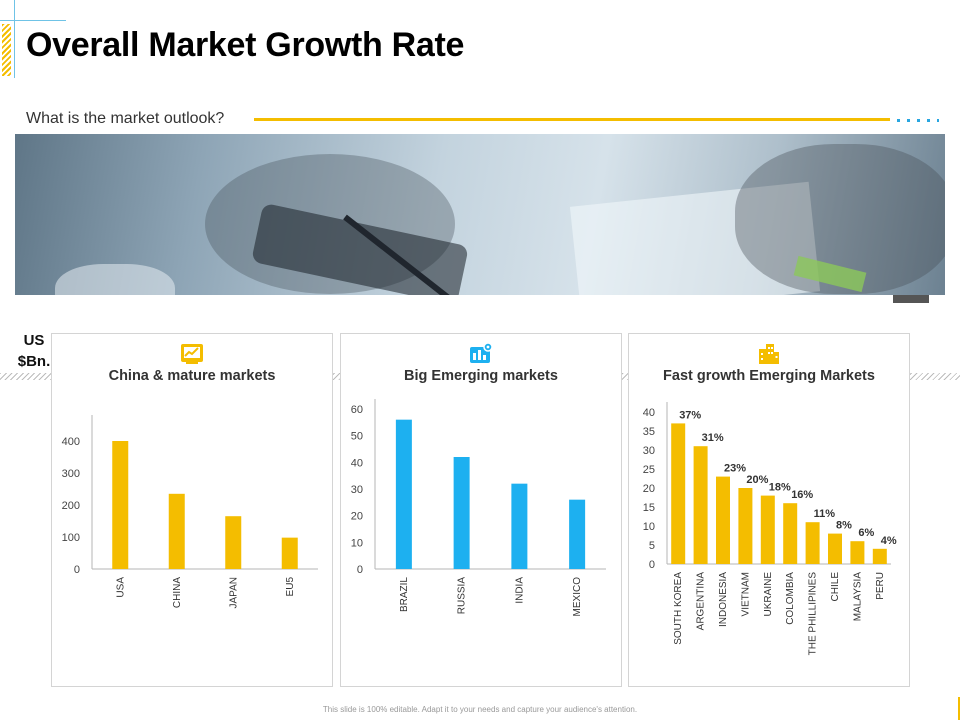 Image resolution: width=960 pixels, height=720 pixels. What do you see at coordinates (34, 351) in the screenshot?
I see `unit-label: US $Bn.` at bounding box center [34, 351].